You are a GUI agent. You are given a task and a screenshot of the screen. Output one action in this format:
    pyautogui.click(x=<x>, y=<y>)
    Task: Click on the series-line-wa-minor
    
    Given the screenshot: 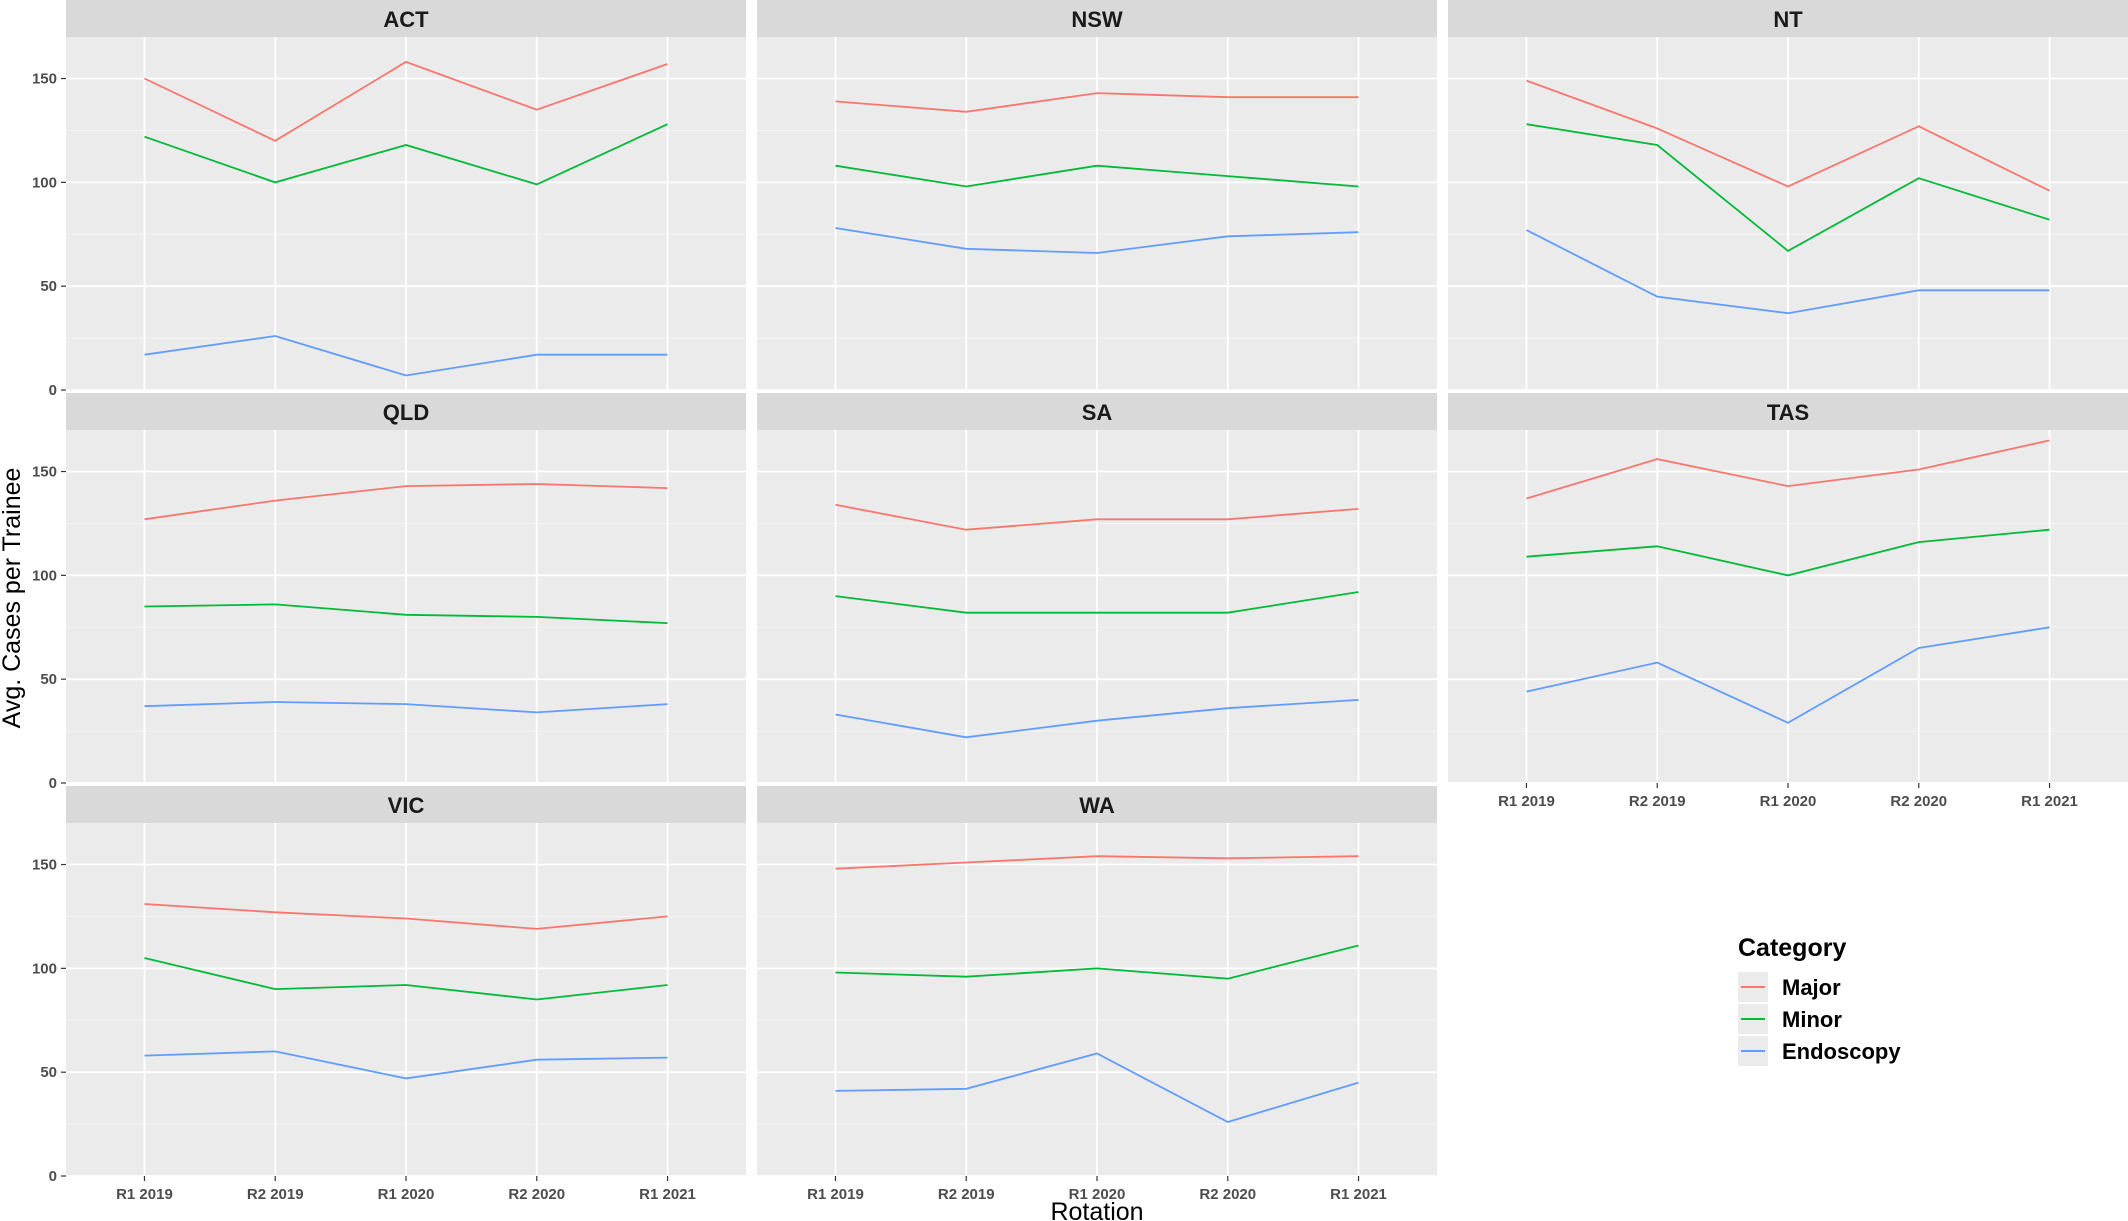 What is the action you would take?
    pyautogui.click(x=1097, y=962)
    